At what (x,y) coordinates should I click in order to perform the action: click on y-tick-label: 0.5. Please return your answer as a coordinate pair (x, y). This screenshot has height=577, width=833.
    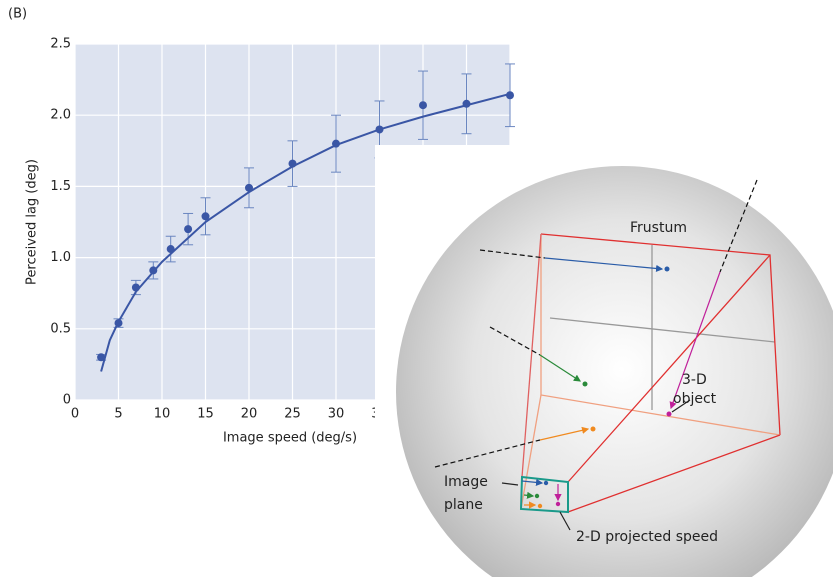
    Looking at the image, I should click on (60, 328).